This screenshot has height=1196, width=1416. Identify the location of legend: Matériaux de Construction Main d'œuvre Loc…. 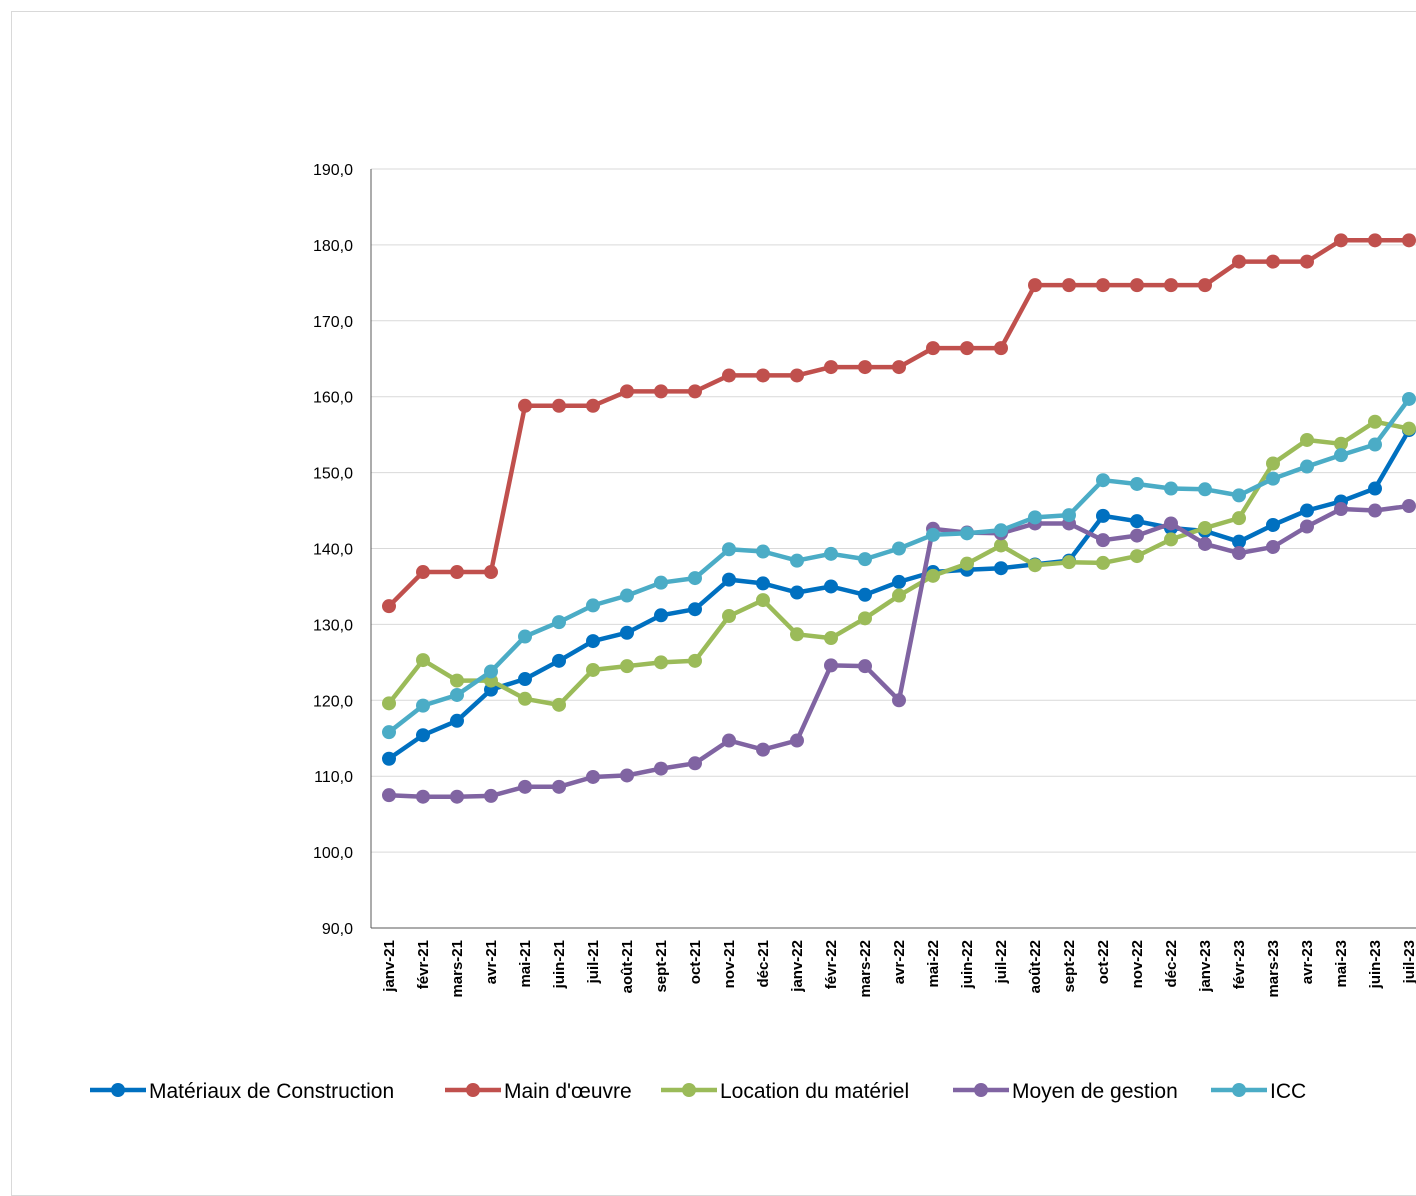
(698, 1091).